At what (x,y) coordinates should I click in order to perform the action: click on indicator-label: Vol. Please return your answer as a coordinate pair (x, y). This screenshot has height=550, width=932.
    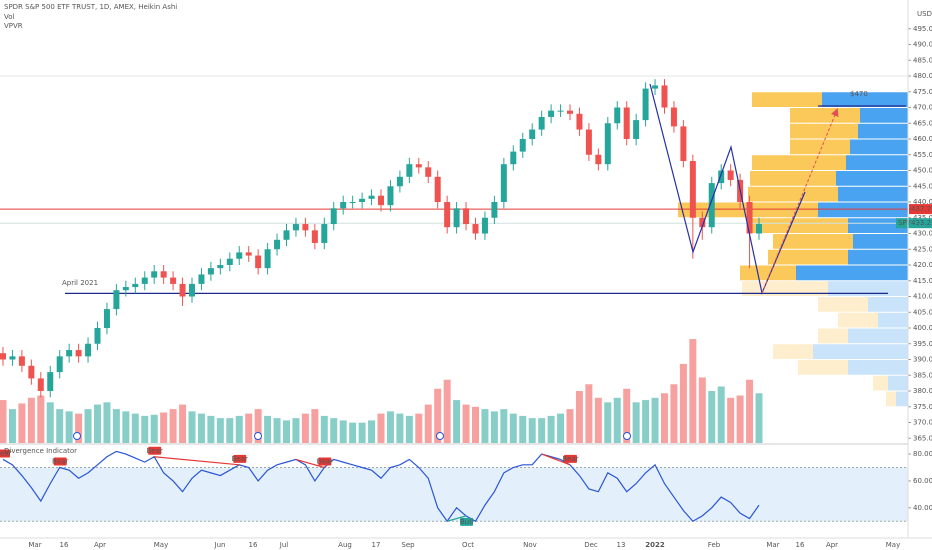
    Looking at the image, I should click on (9, 17).